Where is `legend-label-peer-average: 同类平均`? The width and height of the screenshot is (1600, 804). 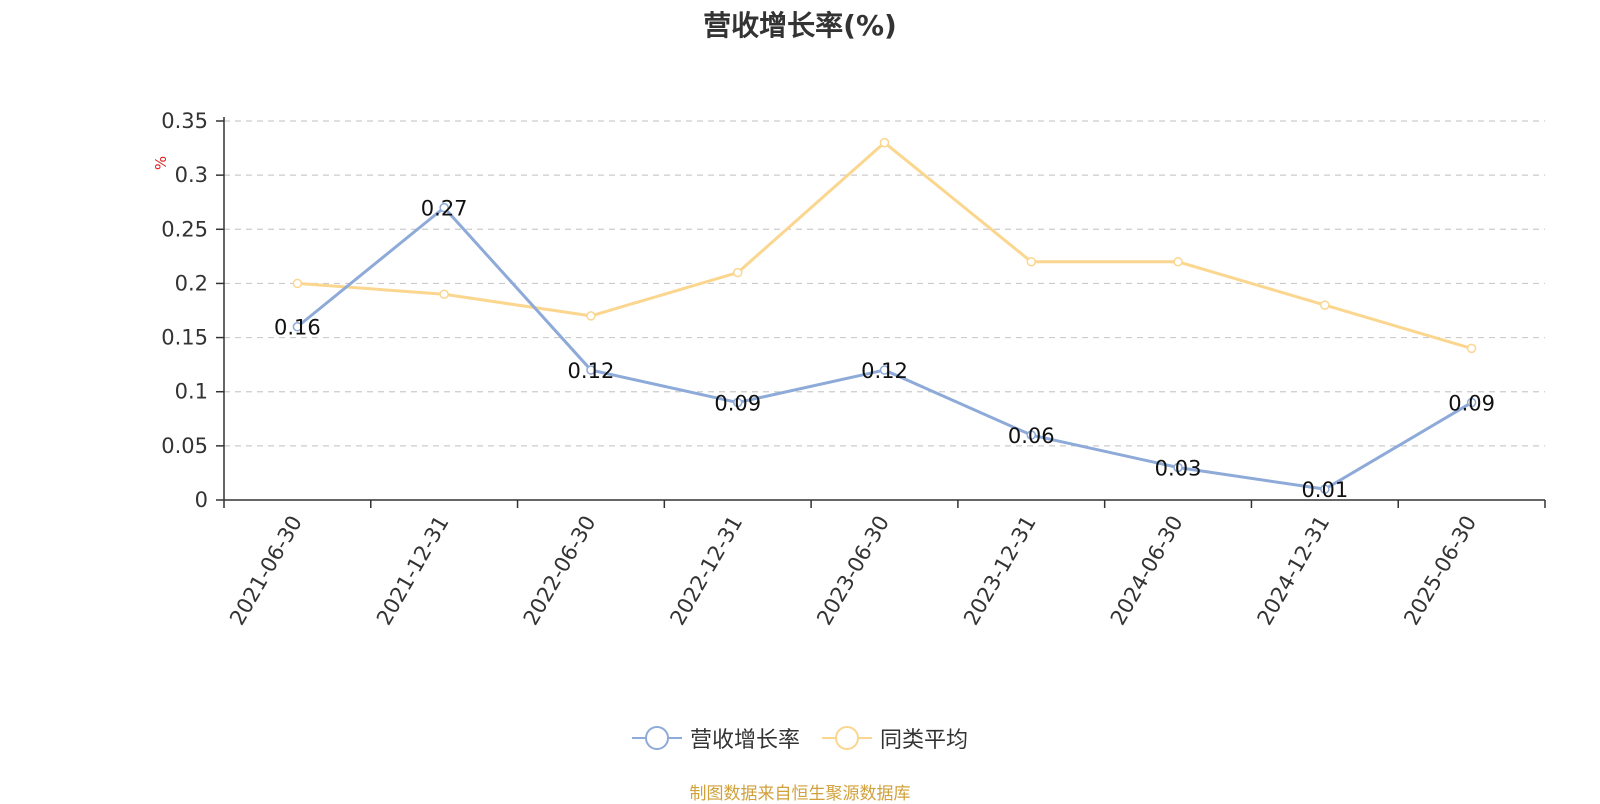 legend-label-peer-average: 同类平均 is located at coordinates (924, 740).